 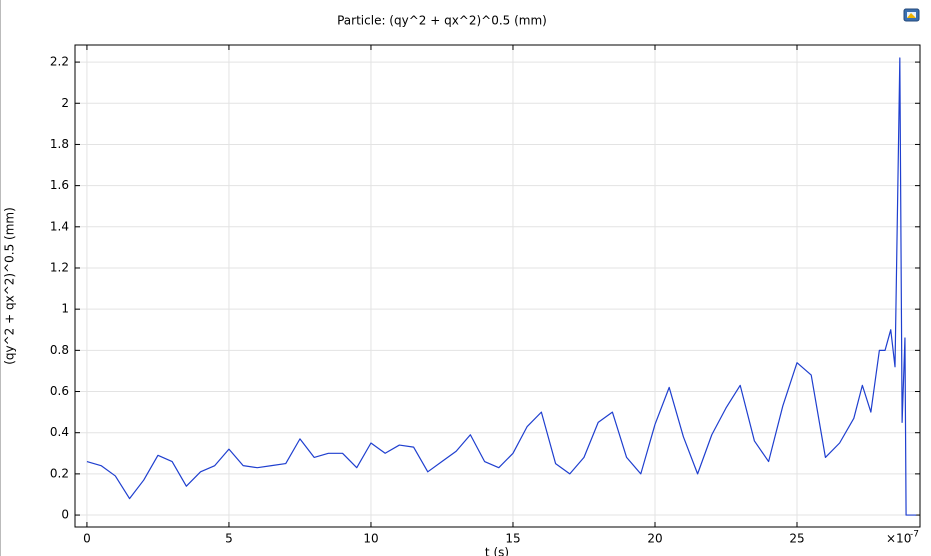 I want to click on y-tick-label: 1.4, so click(x=59, y=226).